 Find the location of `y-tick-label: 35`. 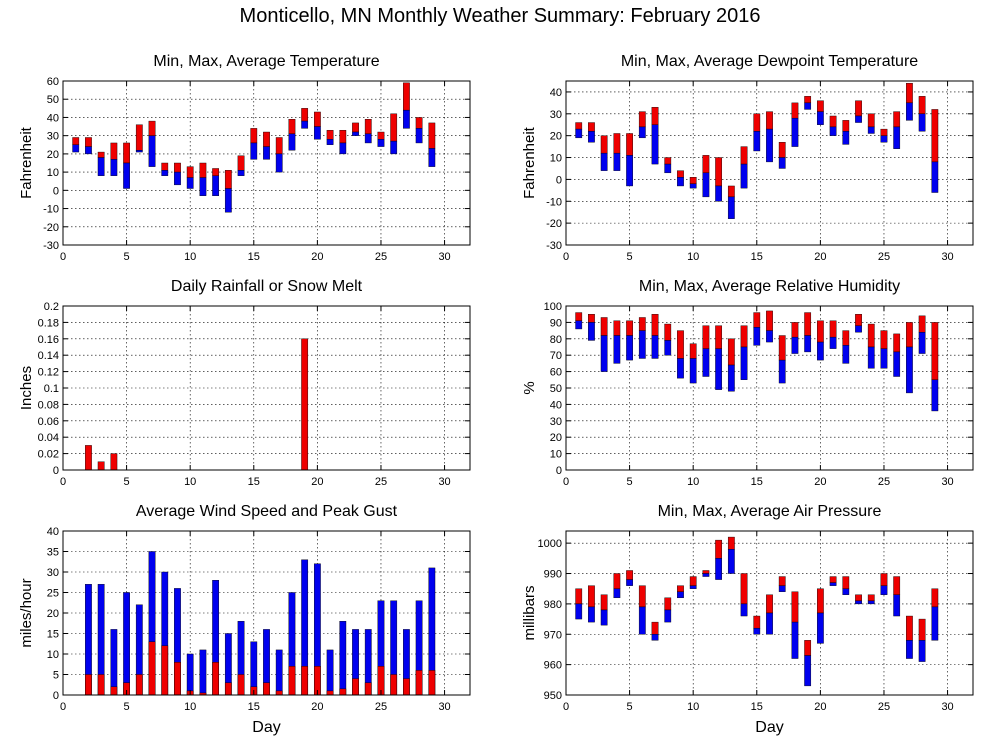

y-tick-label: 35 is located at coordinates (53, 553).